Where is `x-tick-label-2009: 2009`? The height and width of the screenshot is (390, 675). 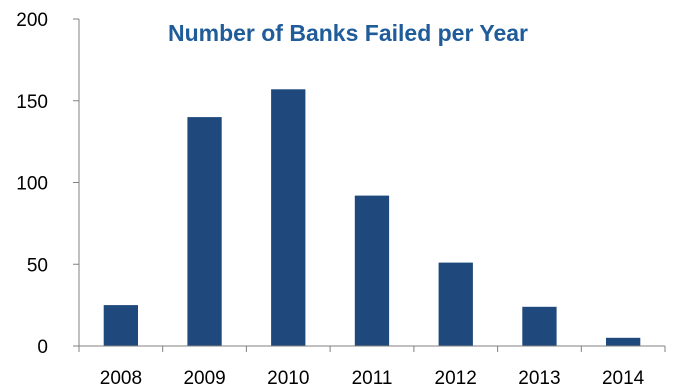
x-tick-label-2009: 2009 is located at coordinates (204, 378).